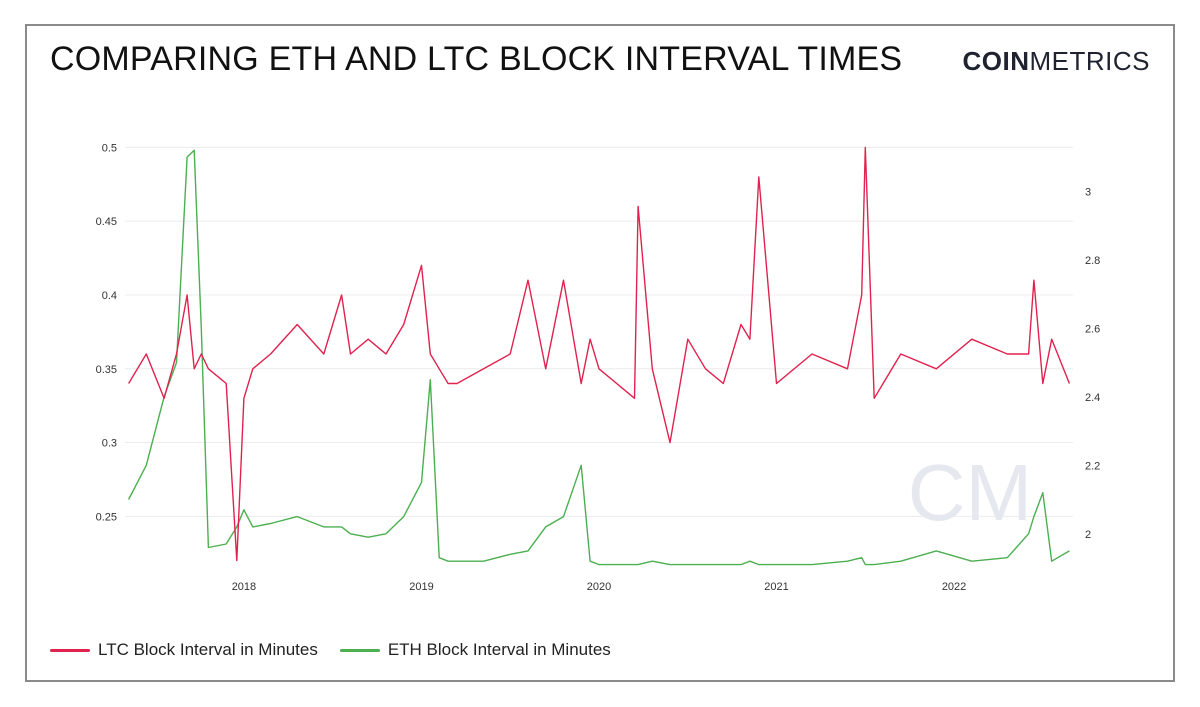  Describe the element at coordinates (106, 222) in the screenshot. I see `y-left-tick-label: 0.45` at that location.